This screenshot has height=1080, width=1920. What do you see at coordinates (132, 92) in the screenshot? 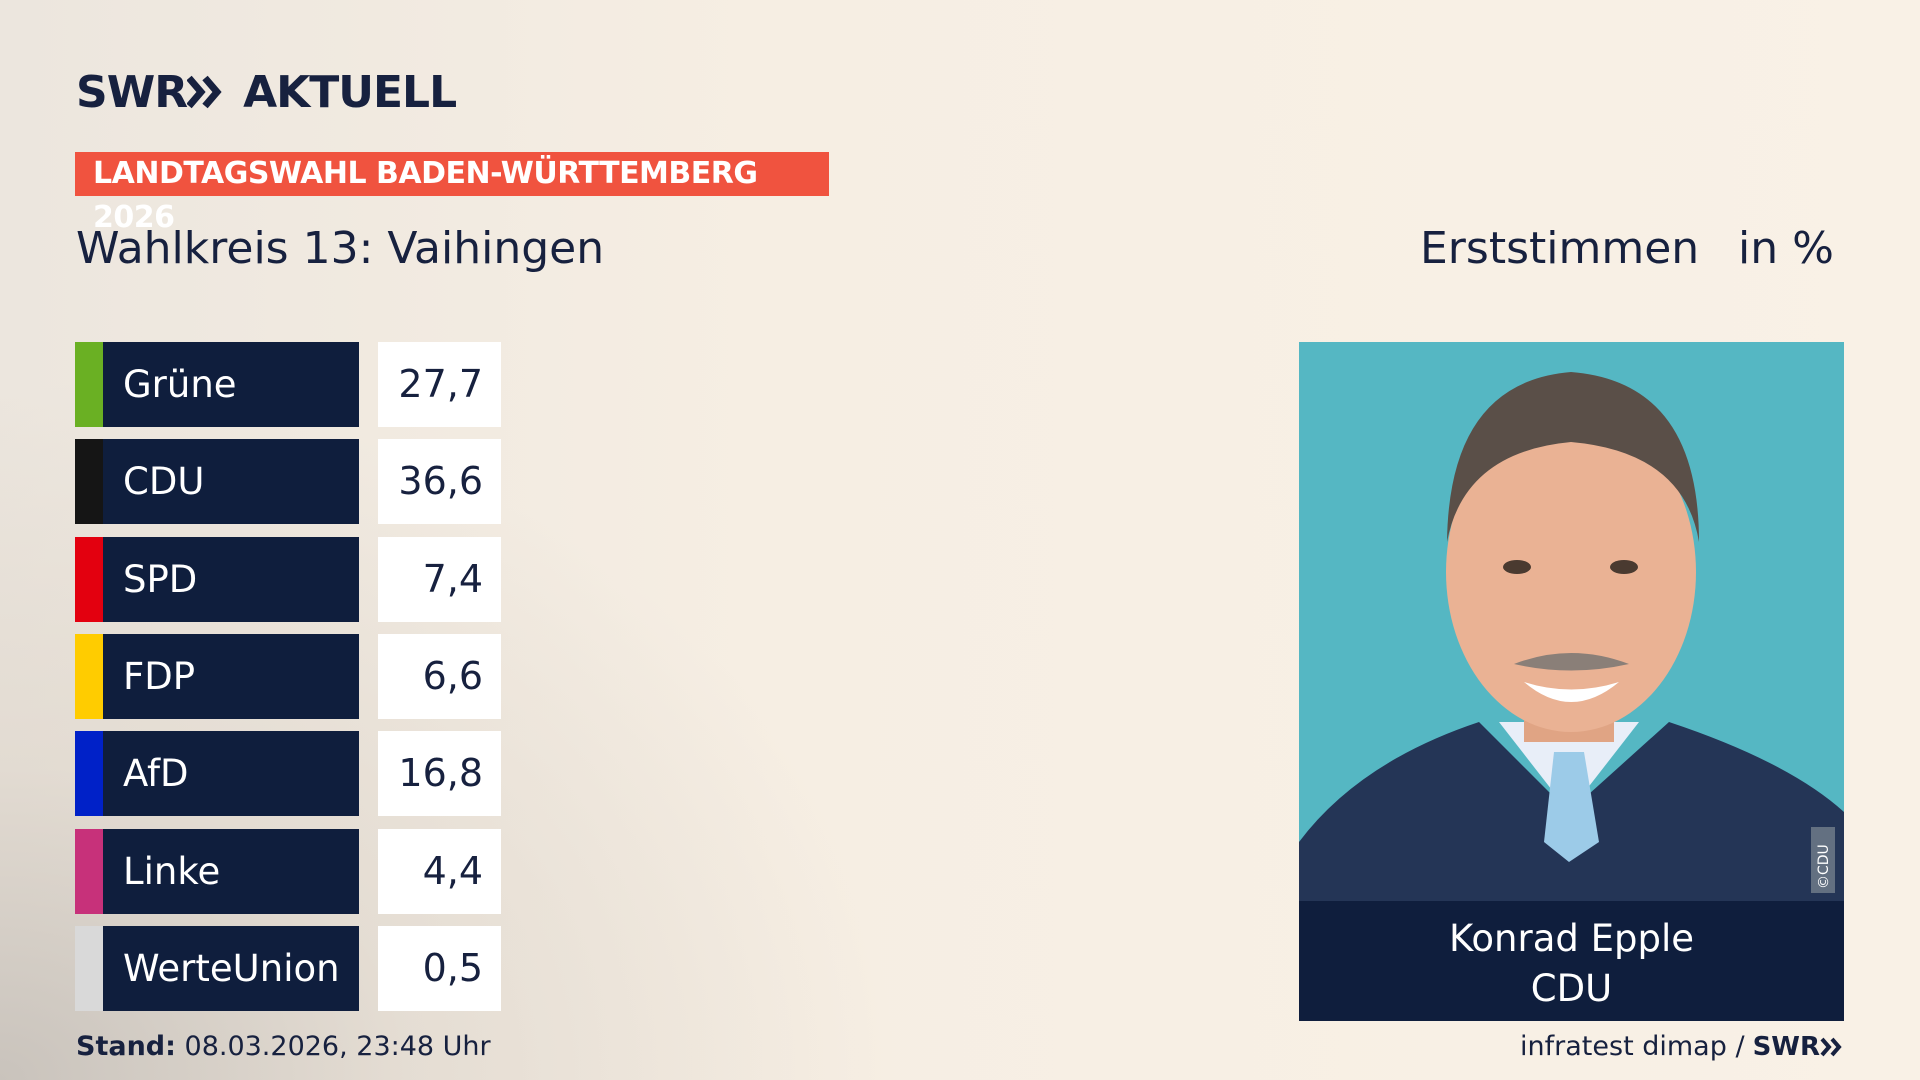
I see `logo-text: SWR` at bounding box center [132, 92].